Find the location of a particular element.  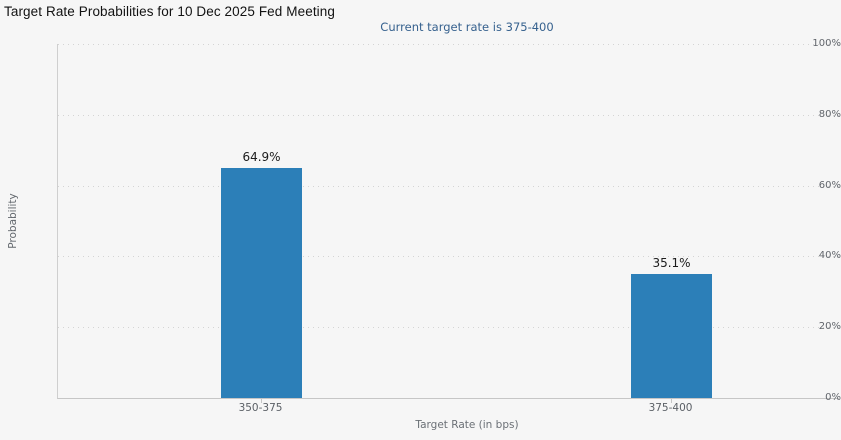

y-axis-tick-label: 100% is located at coordinates (826, 43).